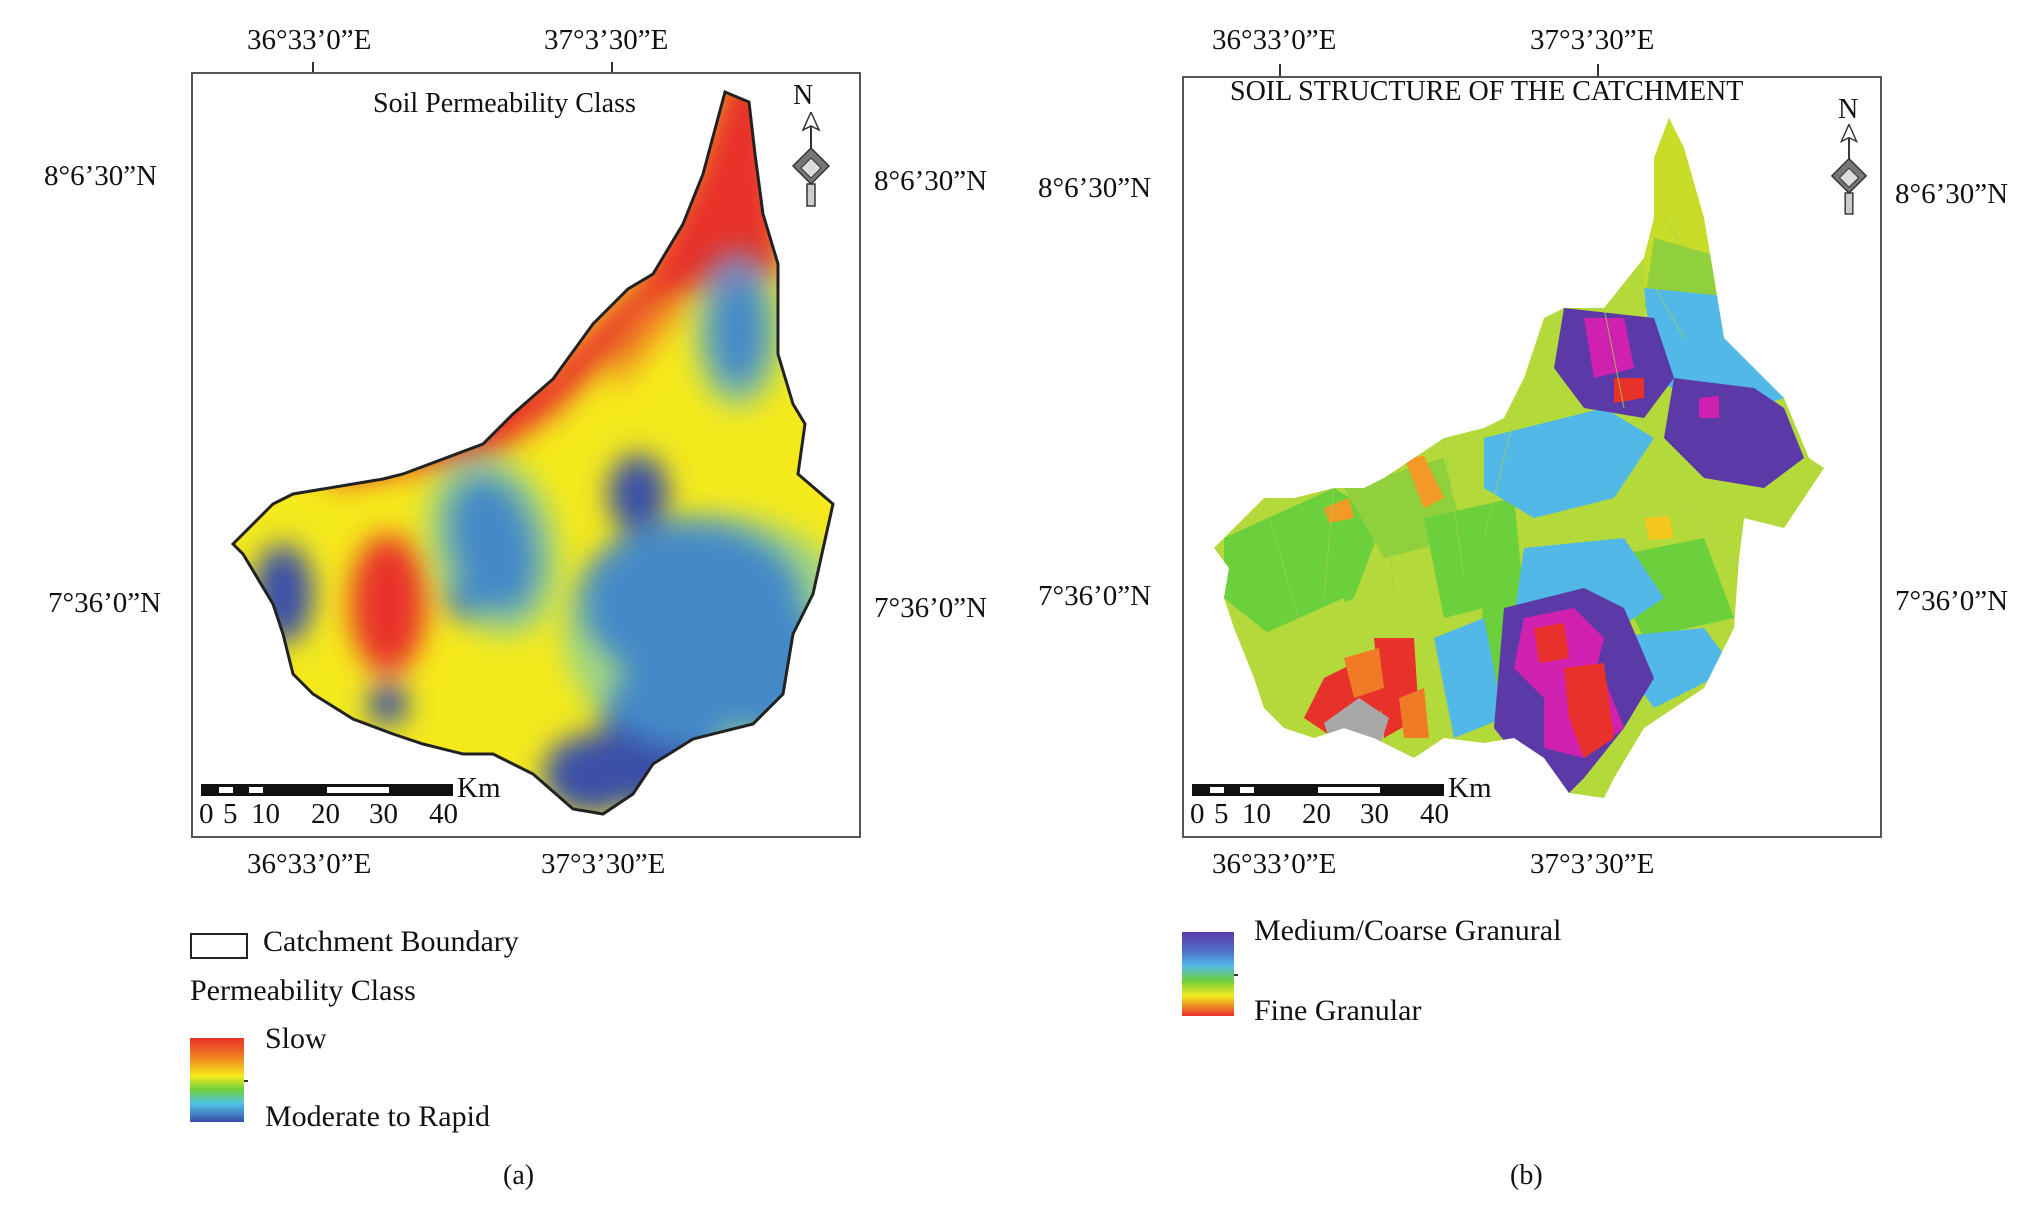 This screenshot has width=2043, height=1220. Describe the element at coordinates (296, 1038) in the screenshot. I see `legend-high-label: Slow` at that location.